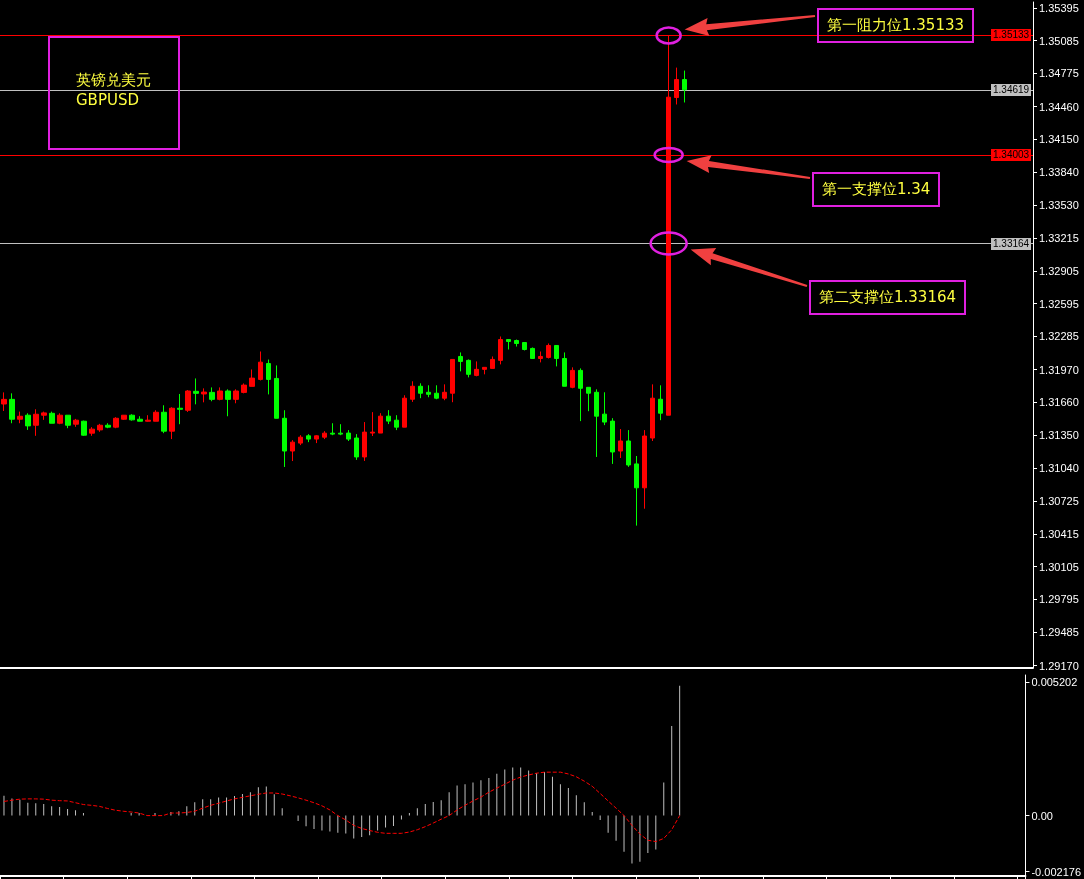  Describe the element at coordinates (1059, 369) in the screenshot. I see `y-tick-label: 1.31970` at that location.